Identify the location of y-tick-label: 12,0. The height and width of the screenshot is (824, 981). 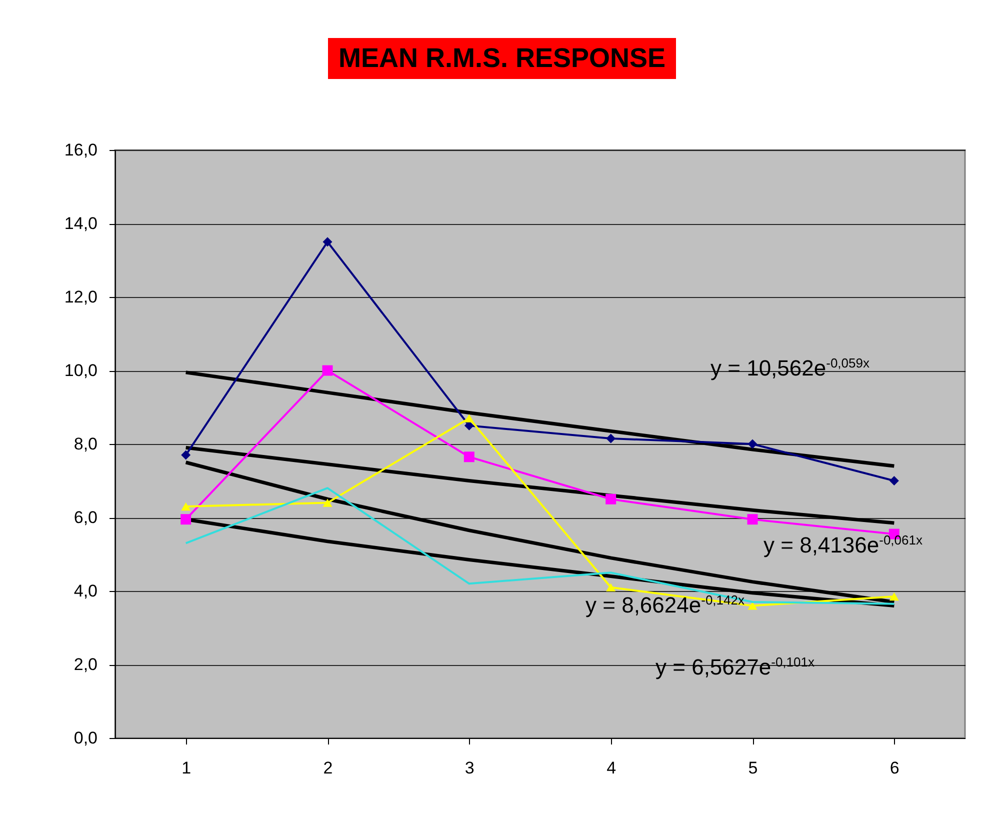
(81, 297).